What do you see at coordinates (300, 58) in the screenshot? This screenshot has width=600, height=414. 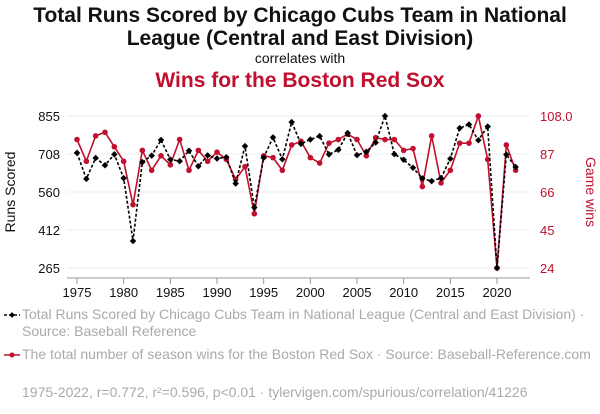 I see `chart-subtitle: correlates with` at bounding box center [300, 58].